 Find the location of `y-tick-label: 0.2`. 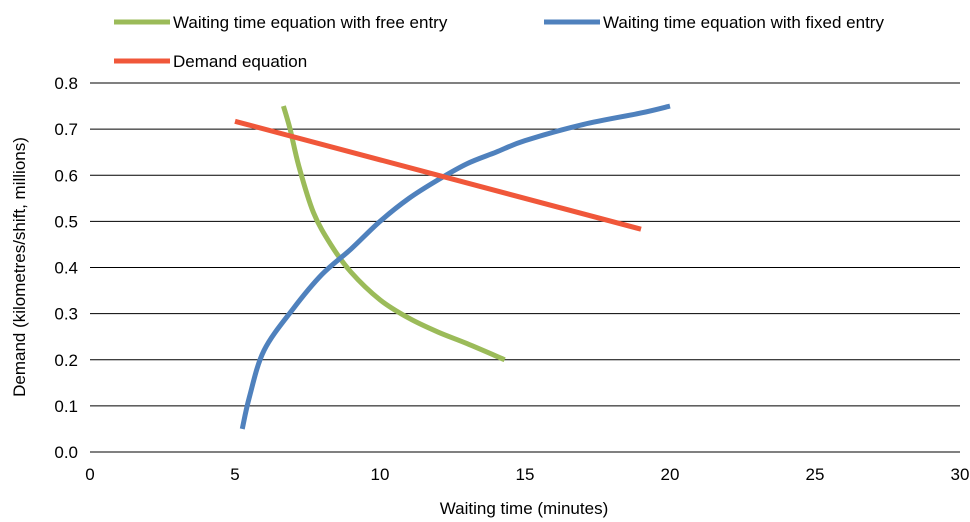

y-tick-label: 0.2 is located at coordinates (66, 360).